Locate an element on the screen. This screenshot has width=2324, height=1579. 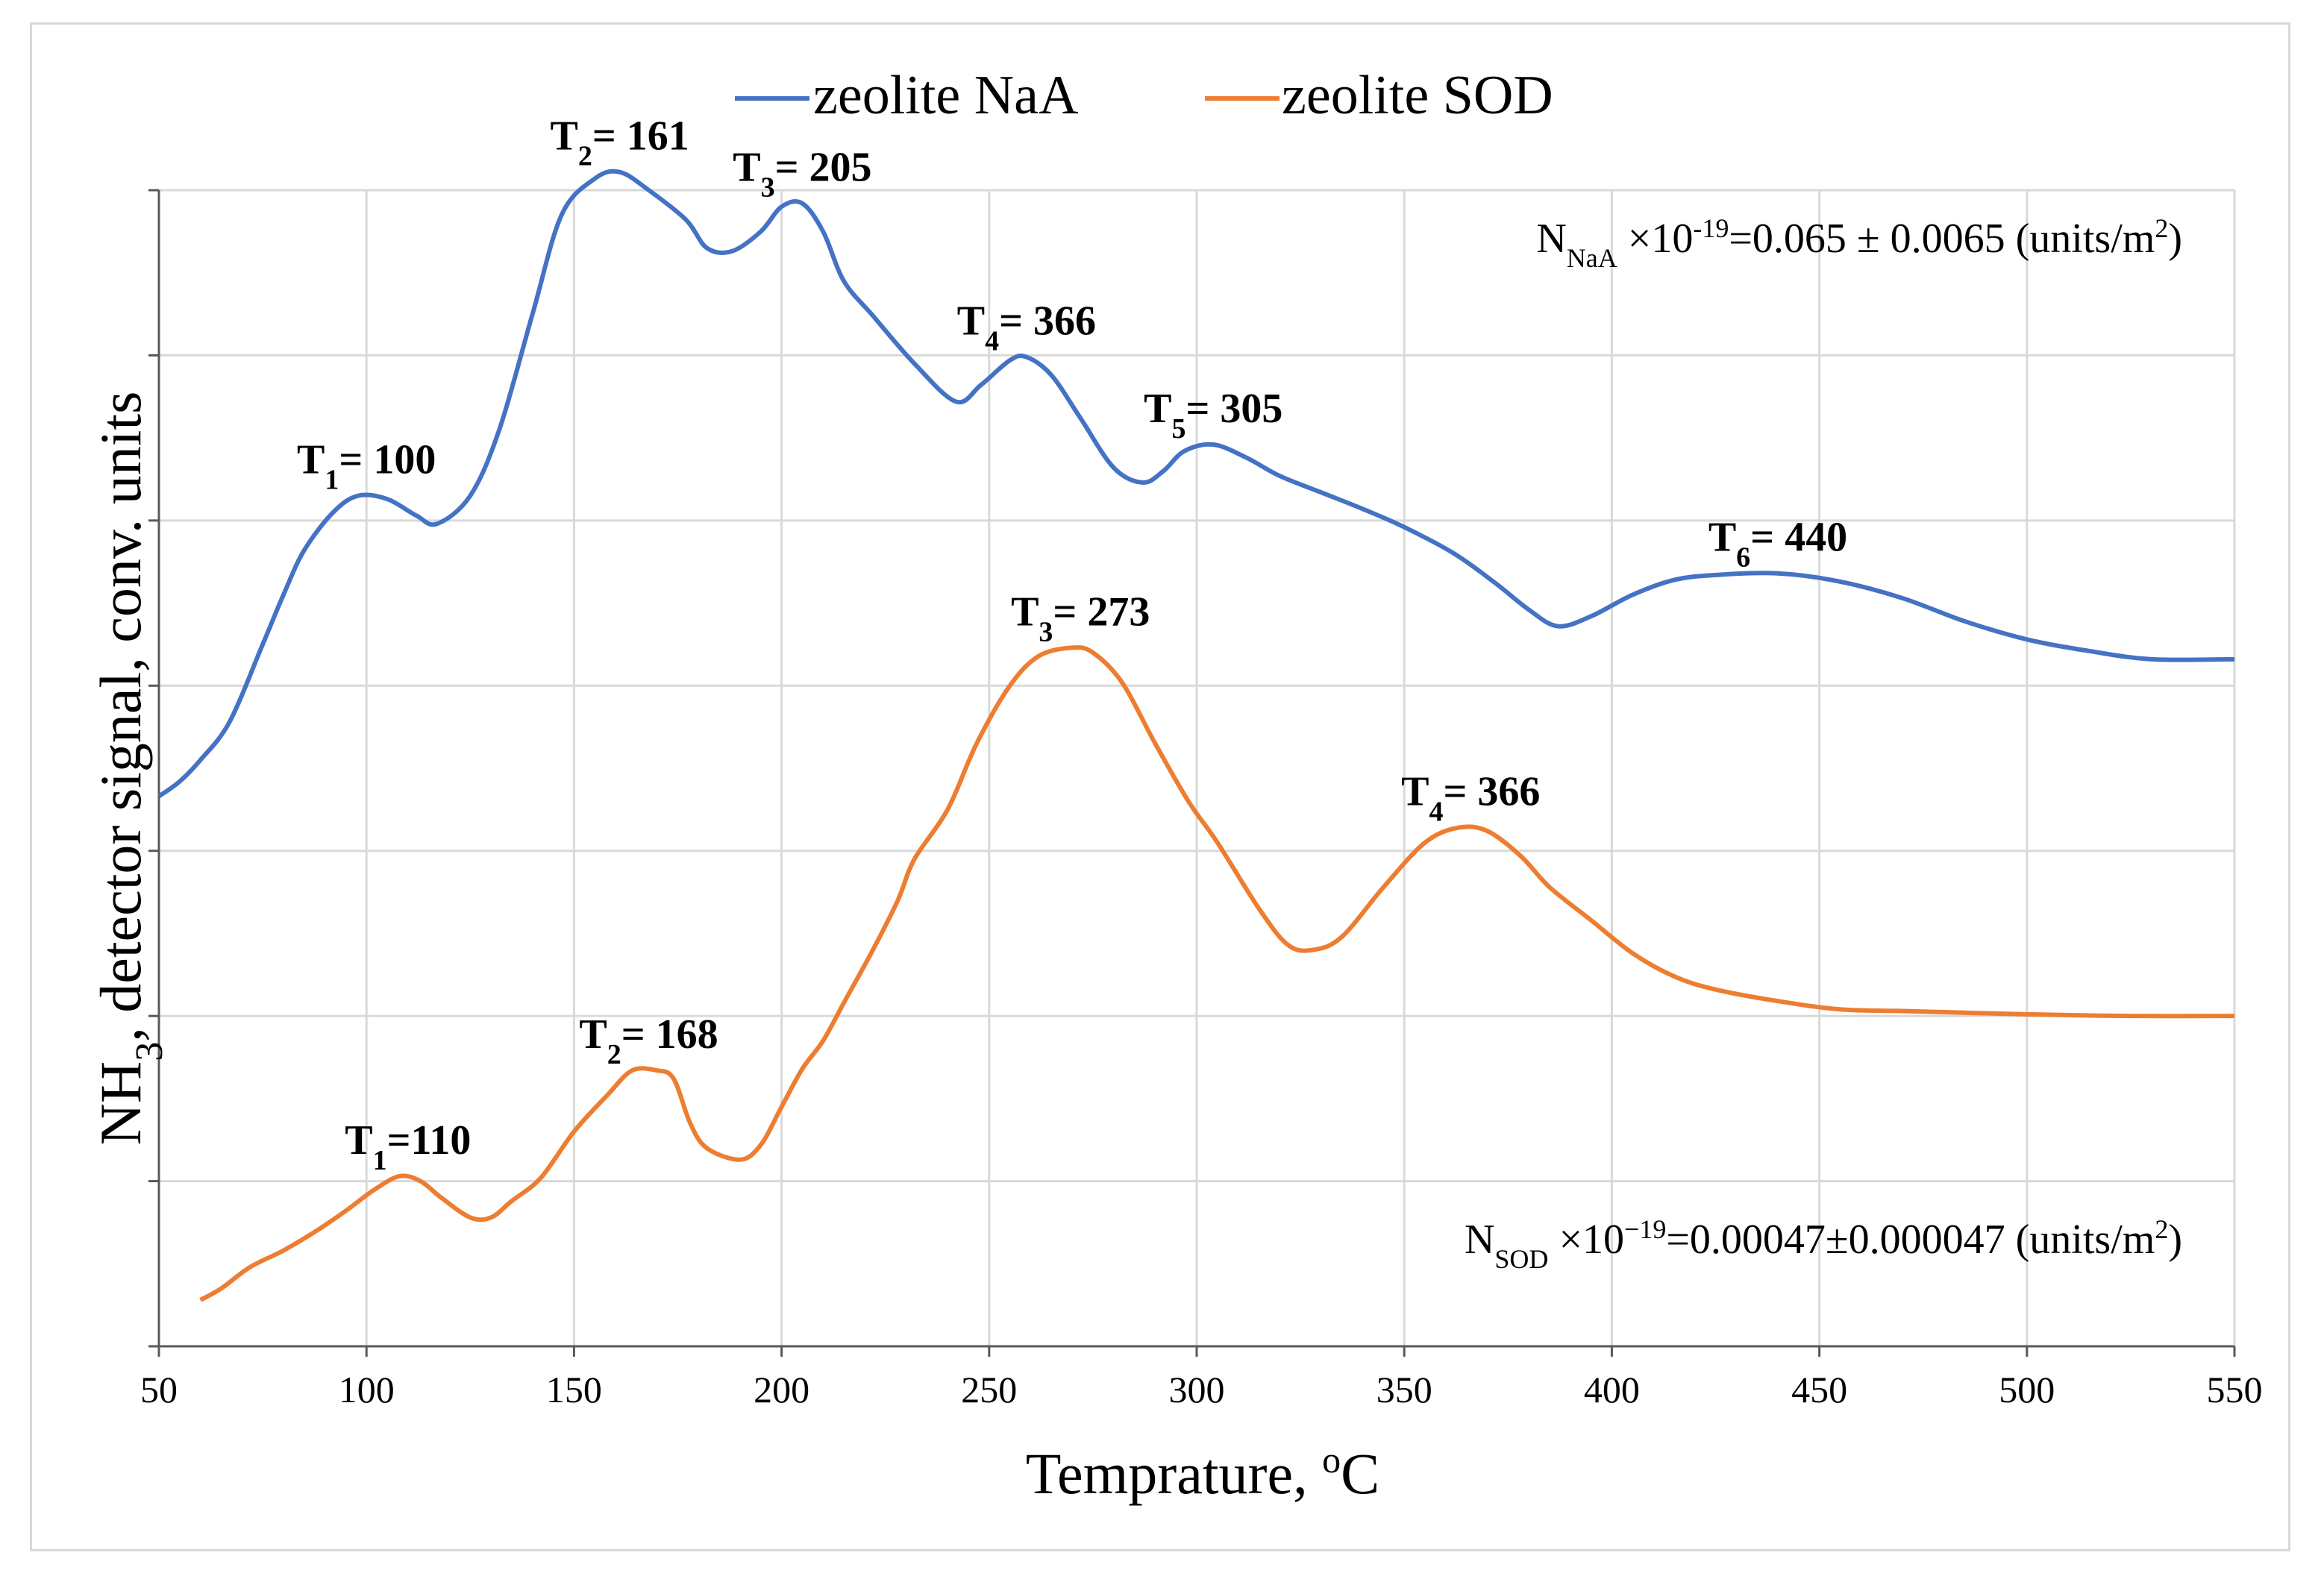
x-tick-label: 350 is located at coordinates (1404, 1389).